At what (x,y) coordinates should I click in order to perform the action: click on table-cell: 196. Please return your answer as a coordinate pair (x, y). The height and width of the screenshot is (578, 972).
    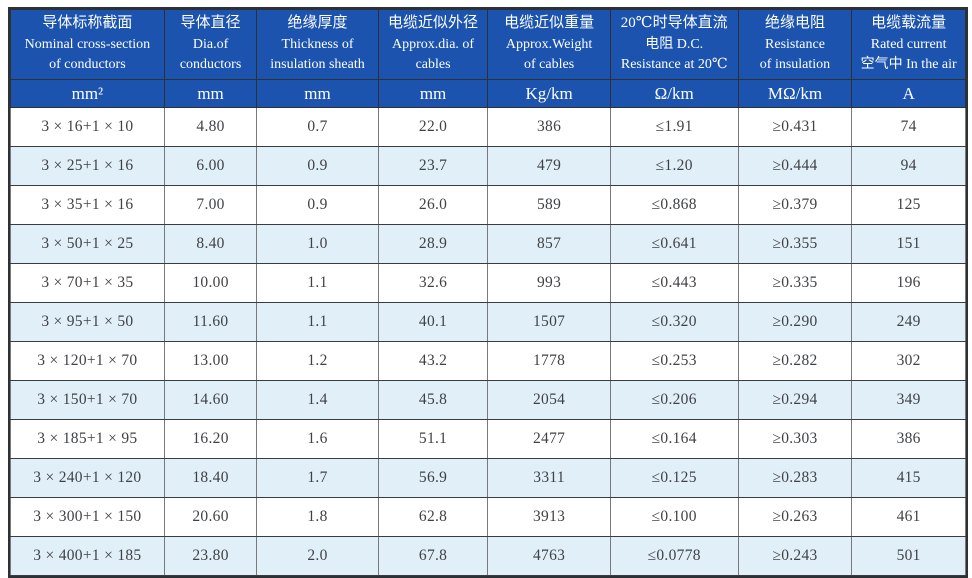
    Looking at the image, I should click on (908, 283).